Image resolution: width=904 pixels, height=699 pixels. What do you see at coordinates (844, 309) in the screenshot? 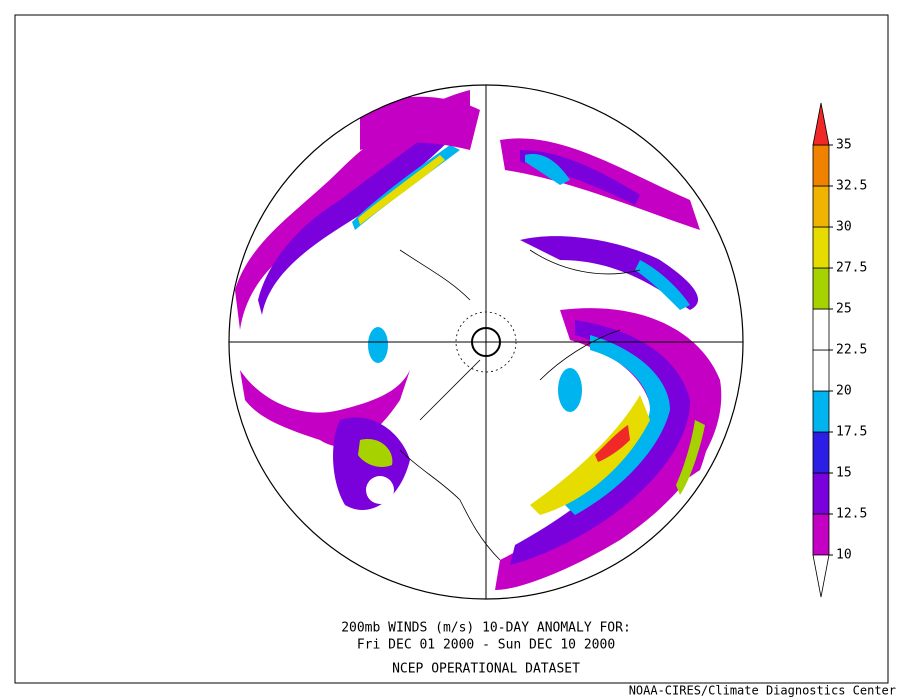
I see `colorbar-label: 25` at bounding box center [844, 309].